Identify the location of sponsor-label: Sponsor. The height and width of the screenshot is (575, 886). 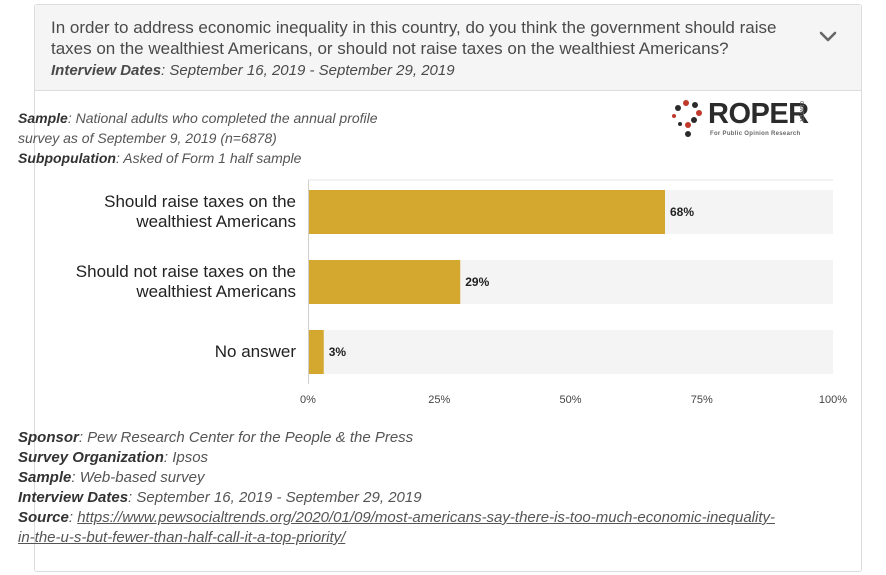
(48, 437).